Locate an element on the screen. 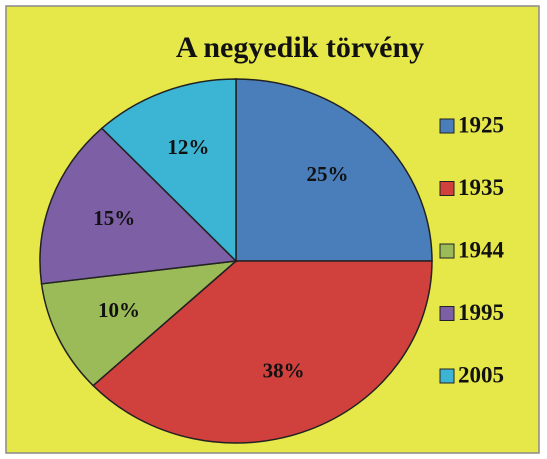 This screenshot has width=547, height=459. data-label: 15% is located at coordinates (114, 218).